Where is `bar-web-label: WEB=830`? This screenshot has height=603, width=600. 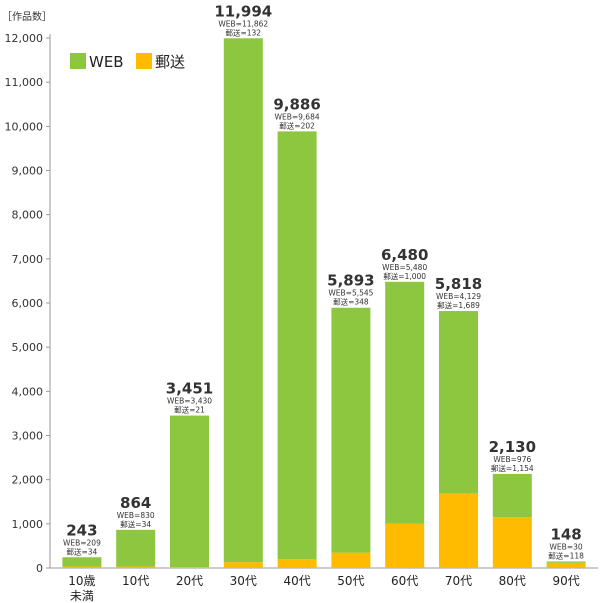
bar-web-label: WEB=830 is located at coordinates (136, 515).